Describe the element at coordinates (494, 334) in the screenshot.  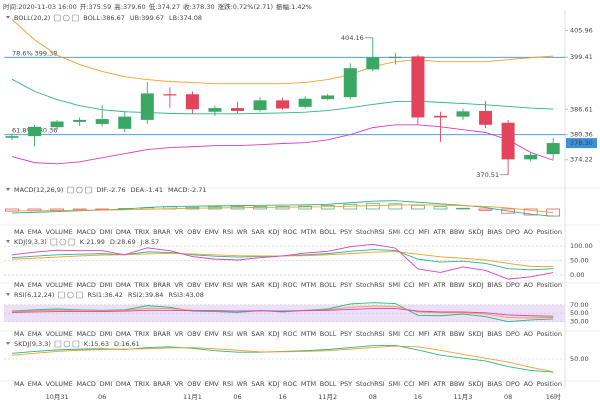
I see `indicator-tab: BIAS` at that location.